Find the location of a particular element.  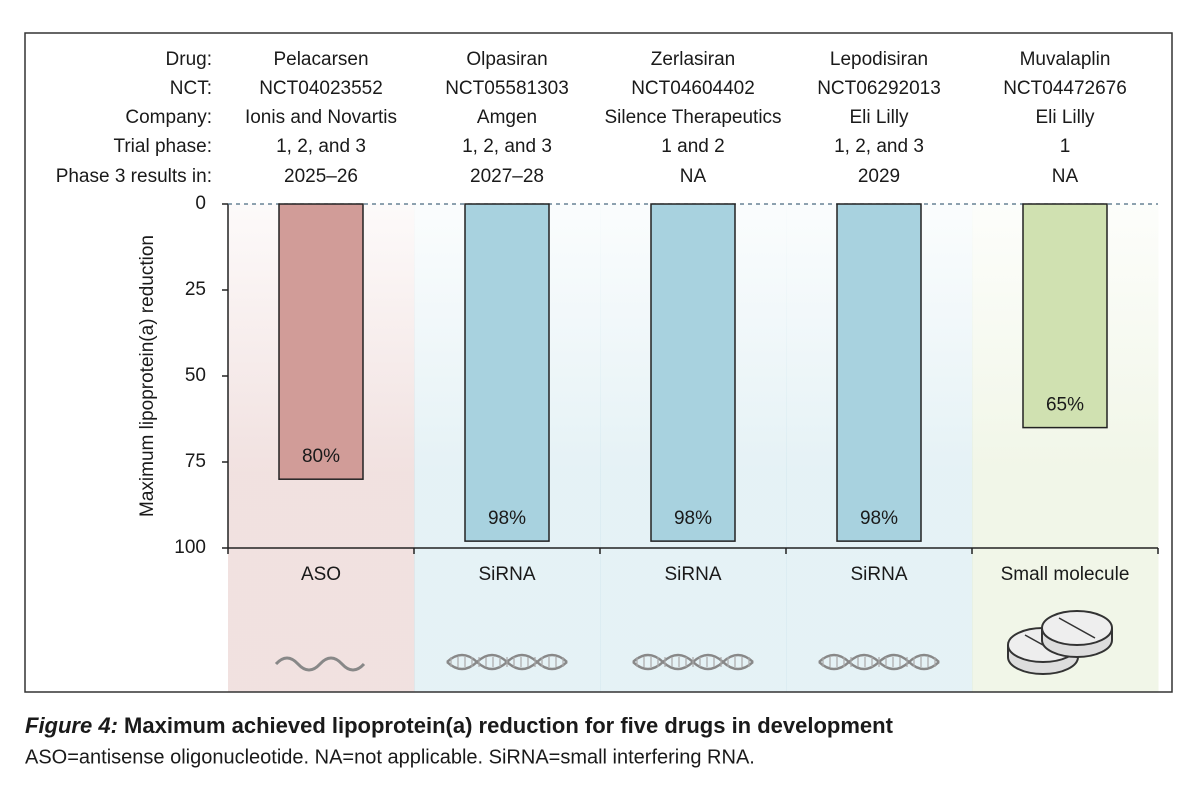

value-label: 80% is located at coordinates (321, 456).